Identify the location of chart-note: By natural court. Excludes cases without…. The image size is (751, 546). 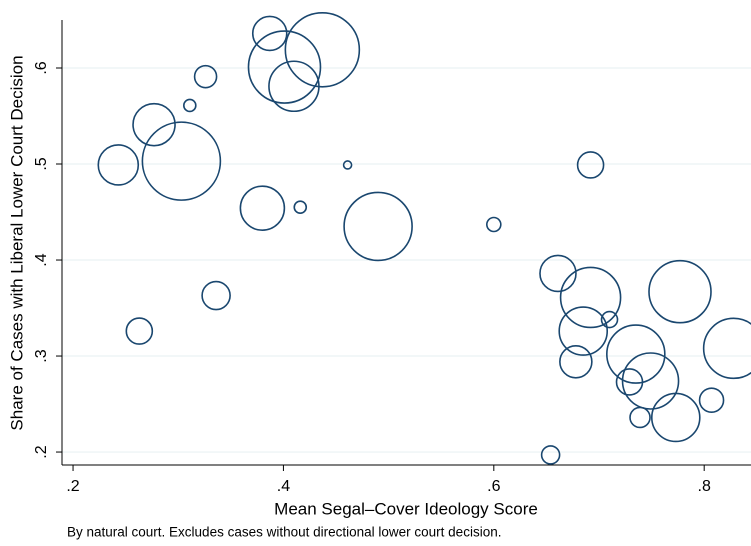
(284, 532).